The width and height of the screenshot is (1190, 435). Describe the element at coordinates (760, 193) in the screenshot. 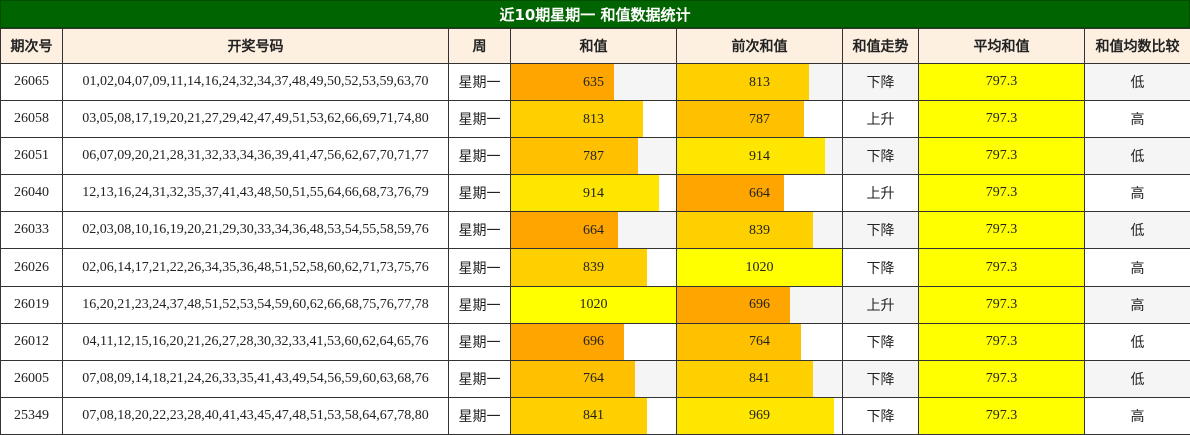

I see `prev-sum-cell: 664` at that location.